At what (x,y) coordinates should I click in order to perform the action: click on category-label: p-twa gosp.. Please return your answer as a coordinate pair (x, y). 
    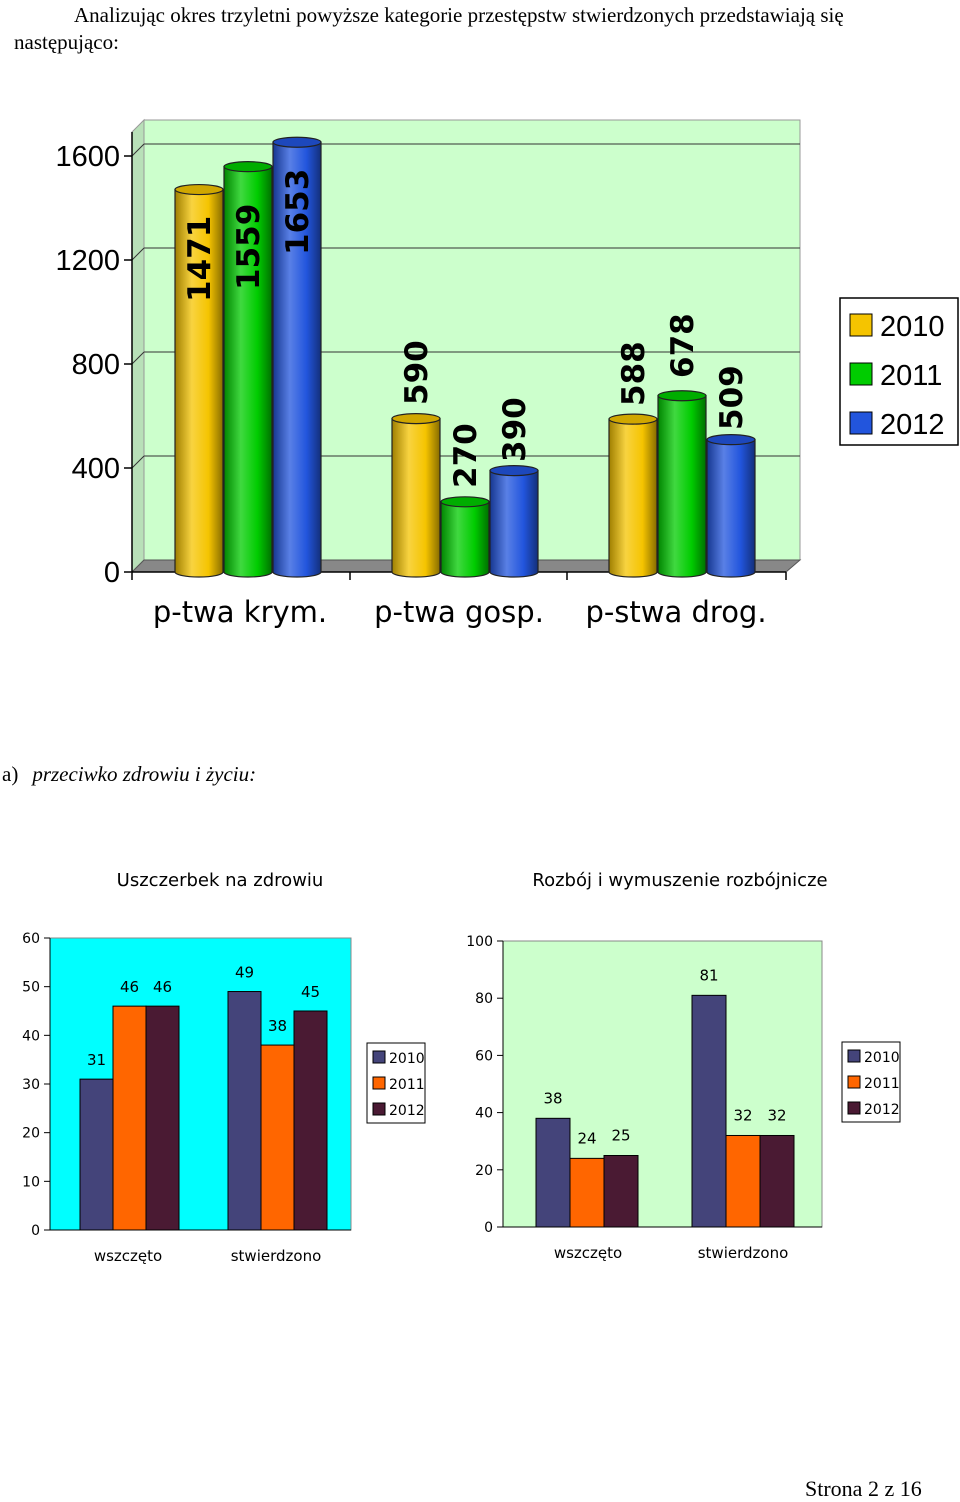
    Looking at the image, I should click on (459, 612).